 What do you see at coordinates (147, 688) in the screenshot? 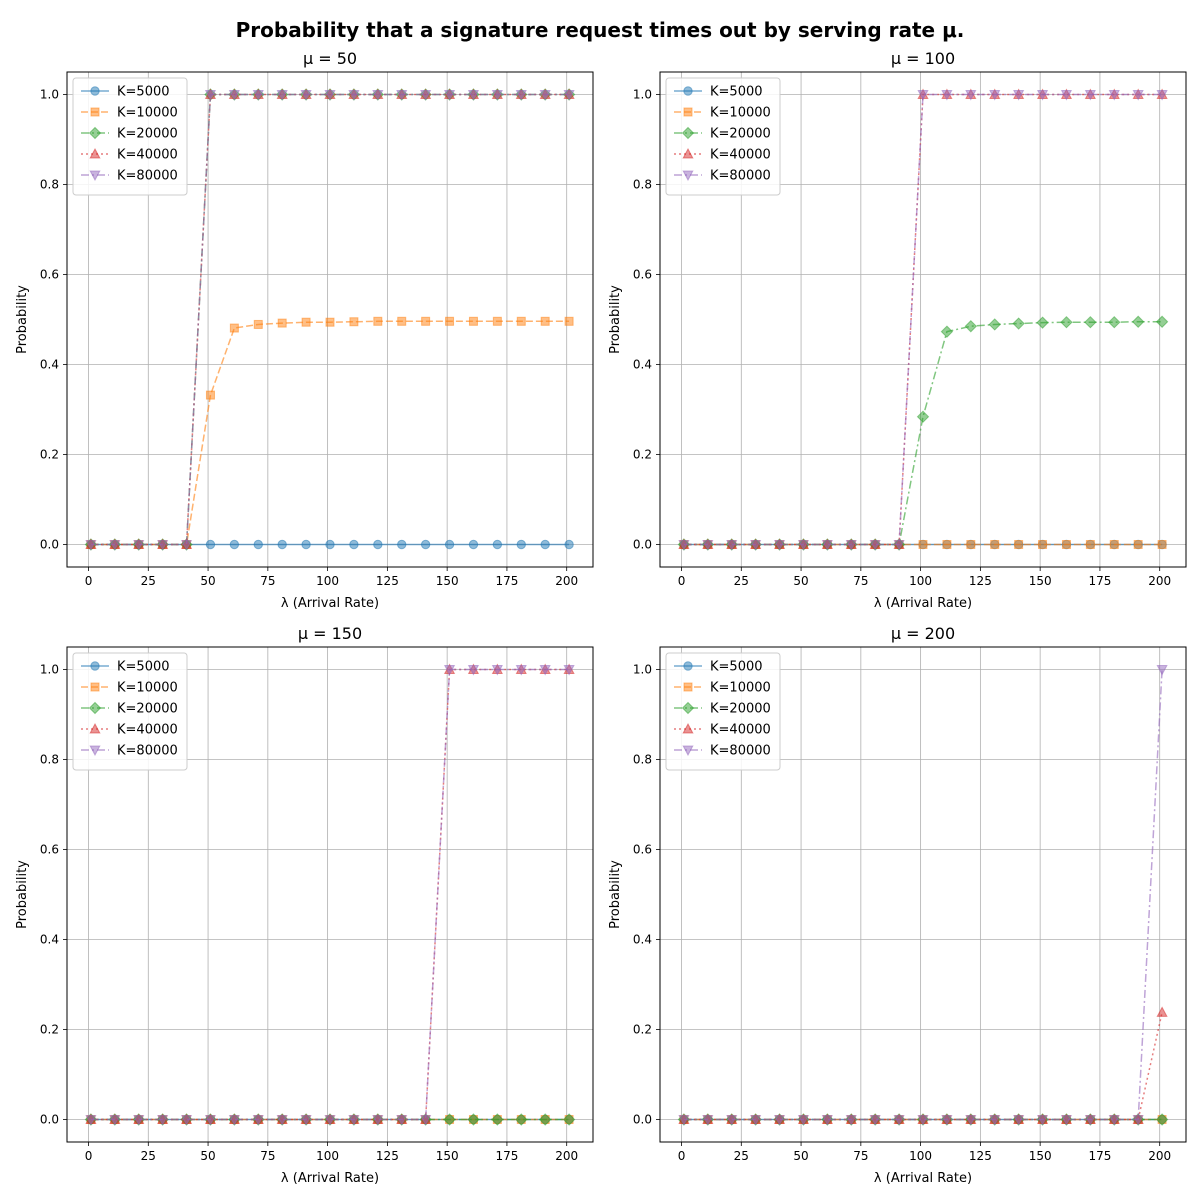
I see `legend-label: K=10000` at bounding box center [147, 688].